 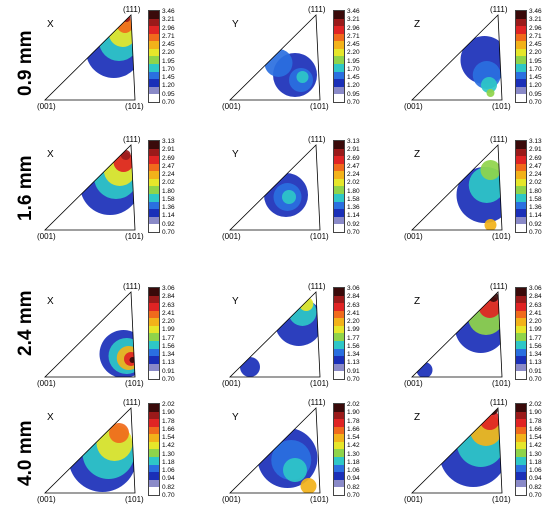 What do you see at coordinates (535, 208) in the screenshot?
I see `color-scale-tick: 1.36` at bounding box center [535, 208].